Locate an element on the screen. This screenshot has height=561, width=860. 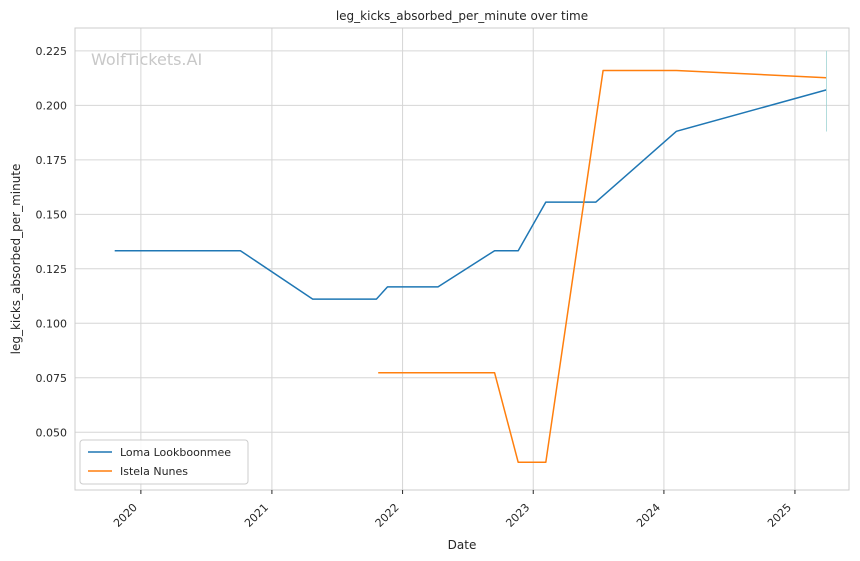
x-tick-label: 2024 is located at coordinates (648, 515).